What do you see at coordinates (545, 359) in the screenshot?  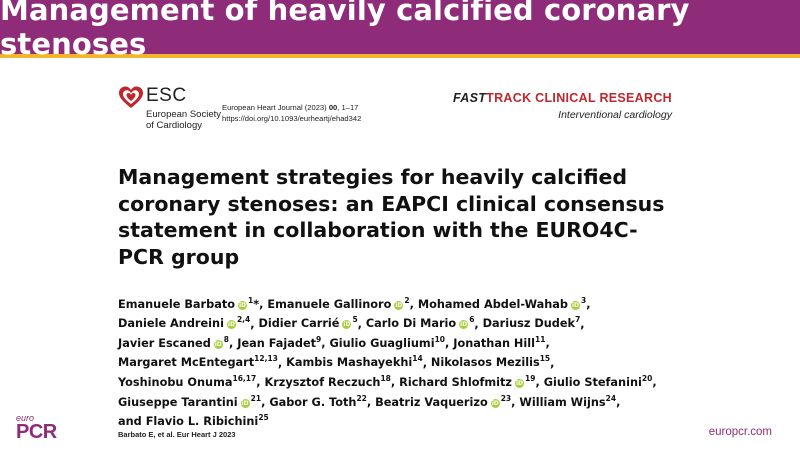 I see `author-affiliation: 15` at bounding box center [545, 359].